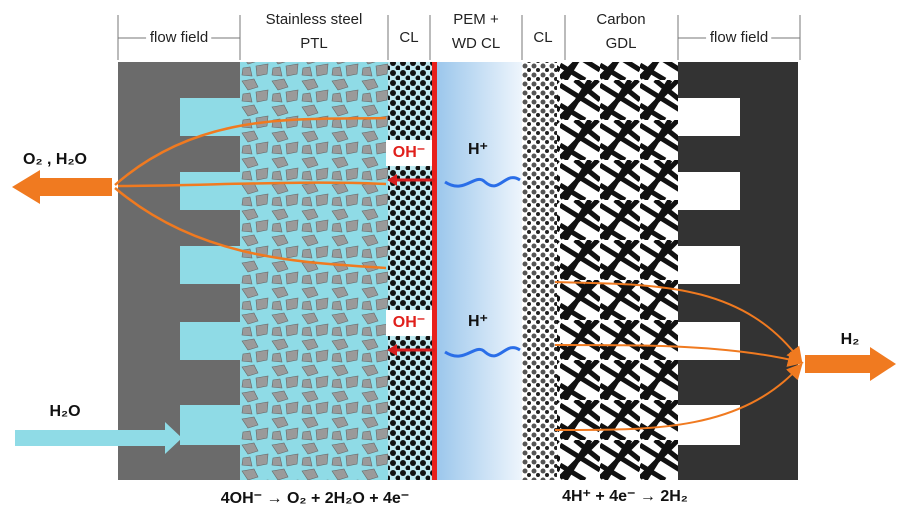 The image size is (898, 510). I want to click on pem, so click(479, 271).